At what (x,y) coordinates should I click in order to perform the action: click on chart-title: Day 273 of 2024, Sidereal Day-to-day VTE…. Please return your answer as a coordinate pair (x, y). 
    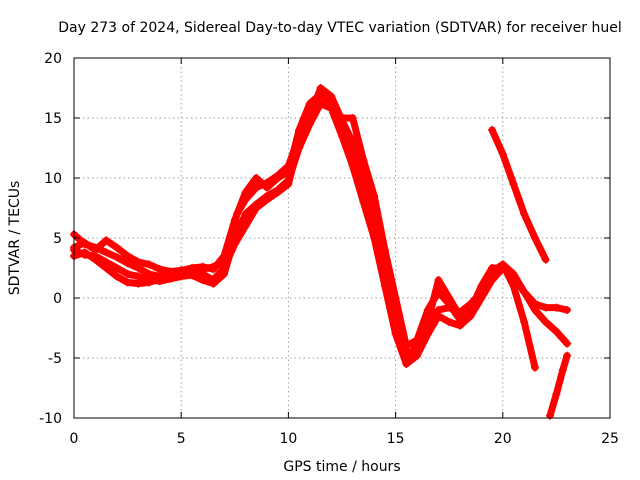
    Looking at the image, I should click on (339, 28).